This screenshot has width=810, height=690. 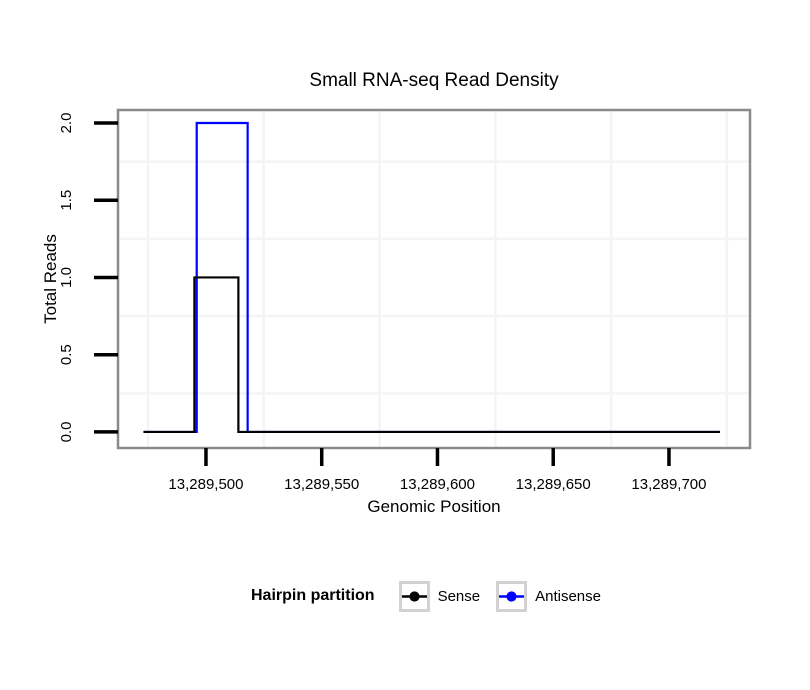 I want to click on legend-label-sense: Sense, so click(x=459, y=596).